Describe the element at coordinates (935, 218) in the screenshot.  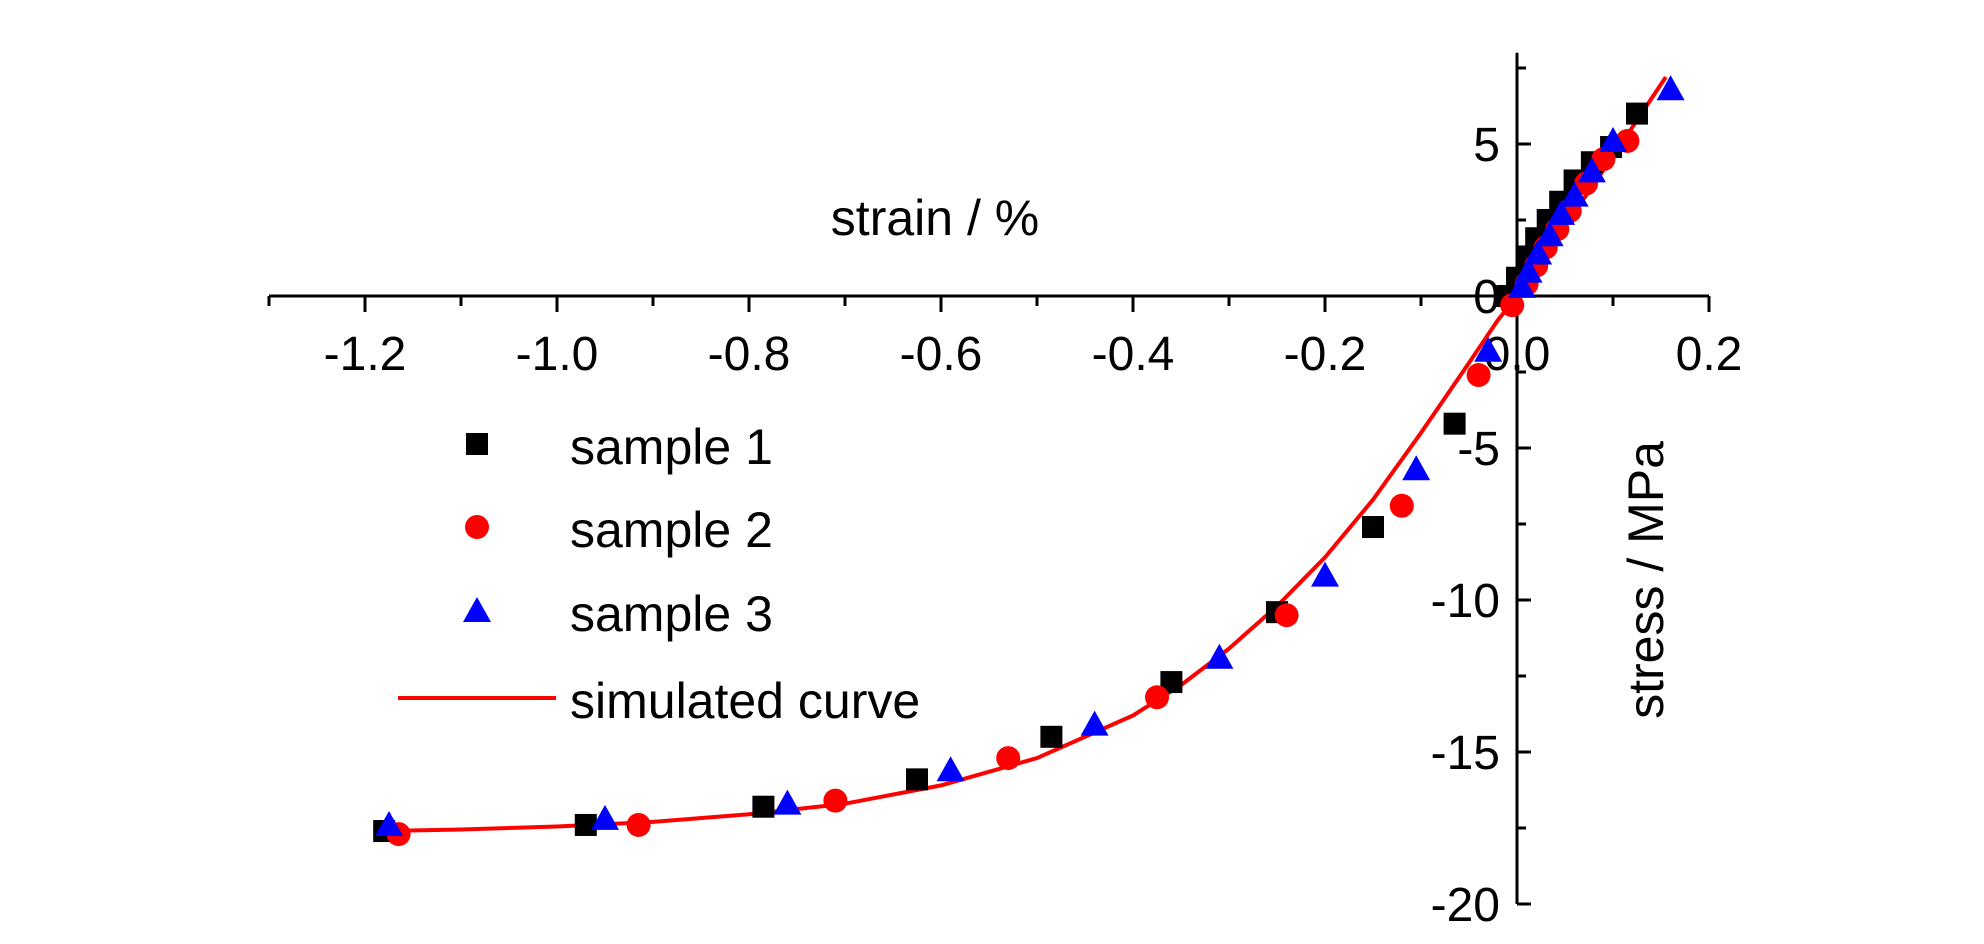
I see `x-axis-title: strain / %` at that location.